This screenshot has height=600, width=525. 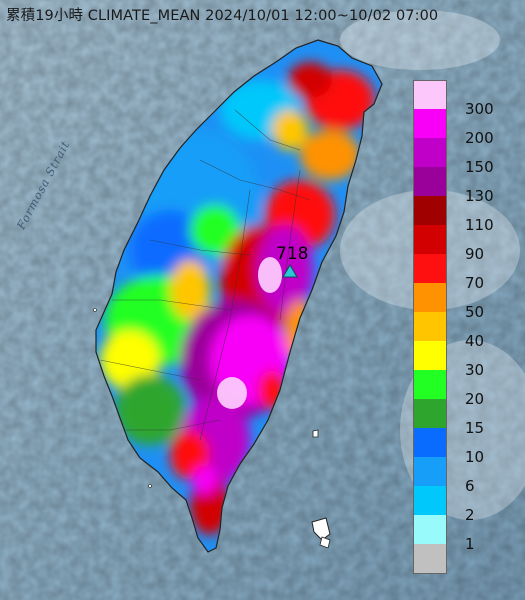 What do you see at coordinates (475, 341) in the screenshot?
I see `legend-label: 40` at bounding box center [475, 341].